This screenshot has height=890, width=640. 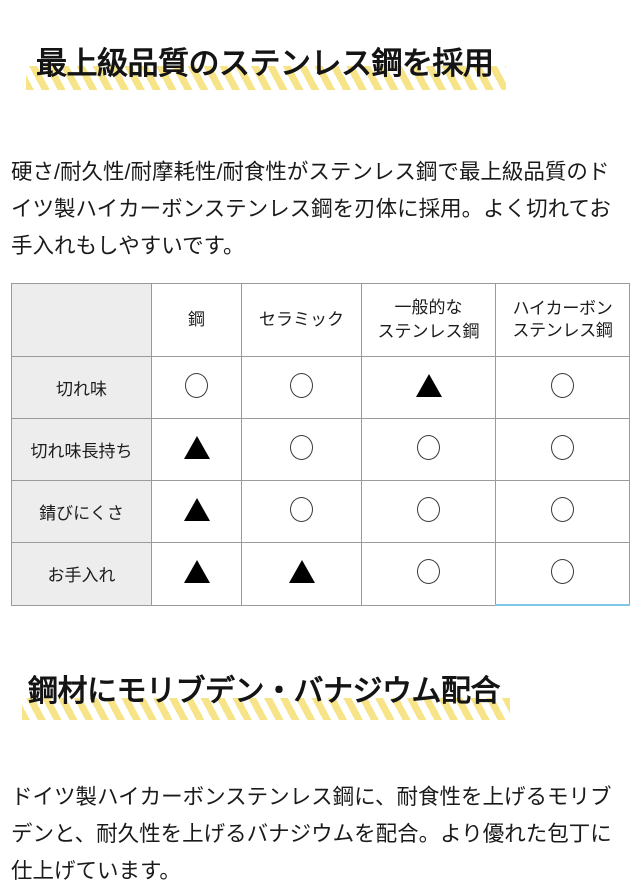 I want to click on cell-rust-generic, so click(x=428, y=511).